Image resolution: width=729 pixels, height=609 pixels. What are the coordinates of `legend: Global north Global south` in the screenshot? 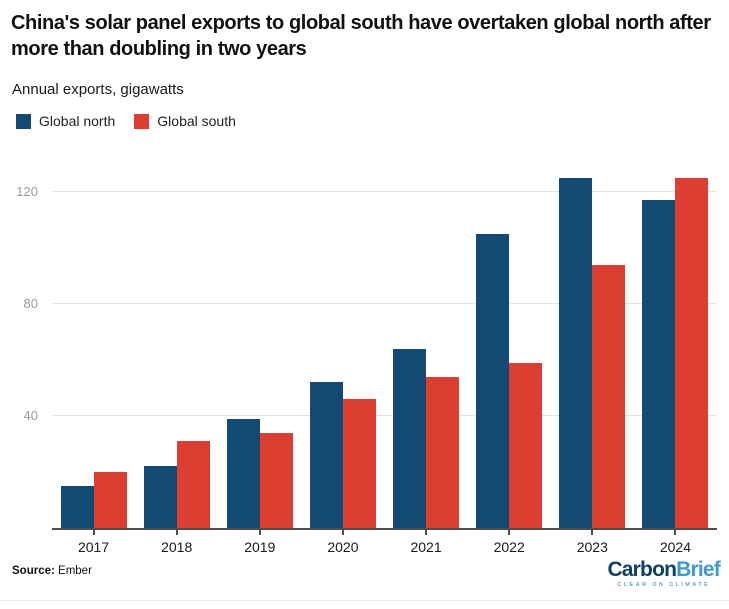 It's located at (126, 121).